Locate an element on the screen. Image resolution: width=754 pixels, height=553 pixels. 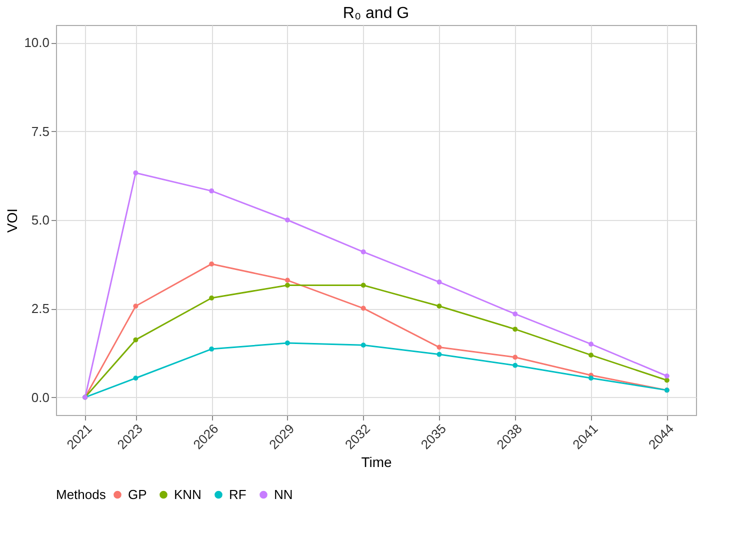
legend-label: NN is located at coordinates (283, 494).